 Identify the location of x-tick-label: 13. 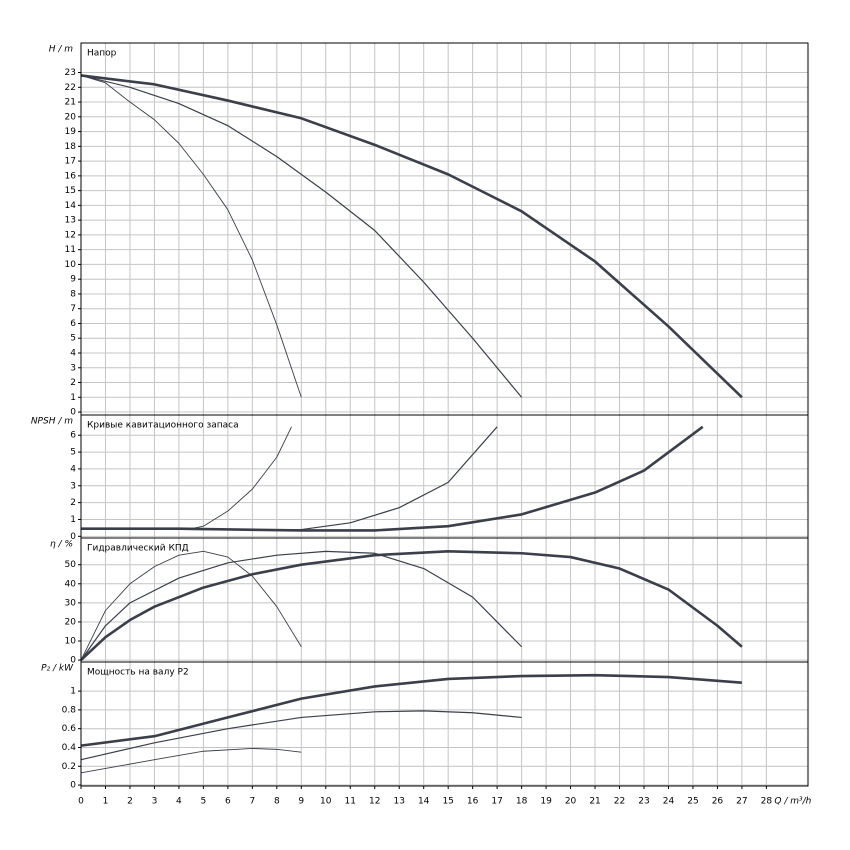
(398, 802).